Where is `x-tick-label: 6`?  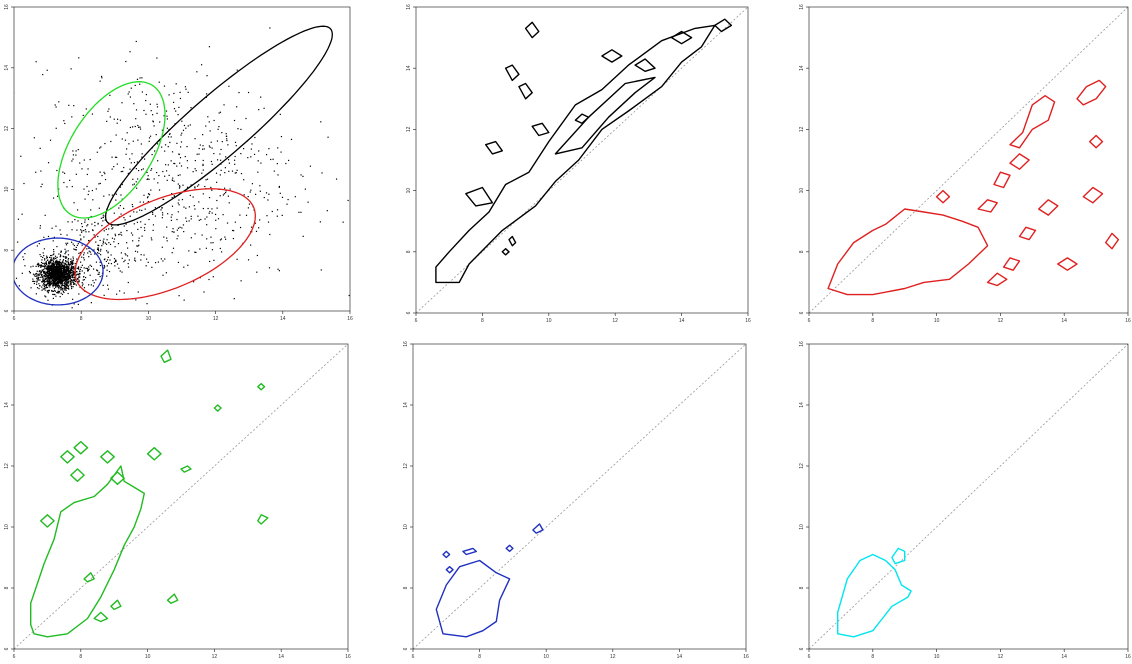 x-tick-label: 6 is located at coordinates (14, 657).